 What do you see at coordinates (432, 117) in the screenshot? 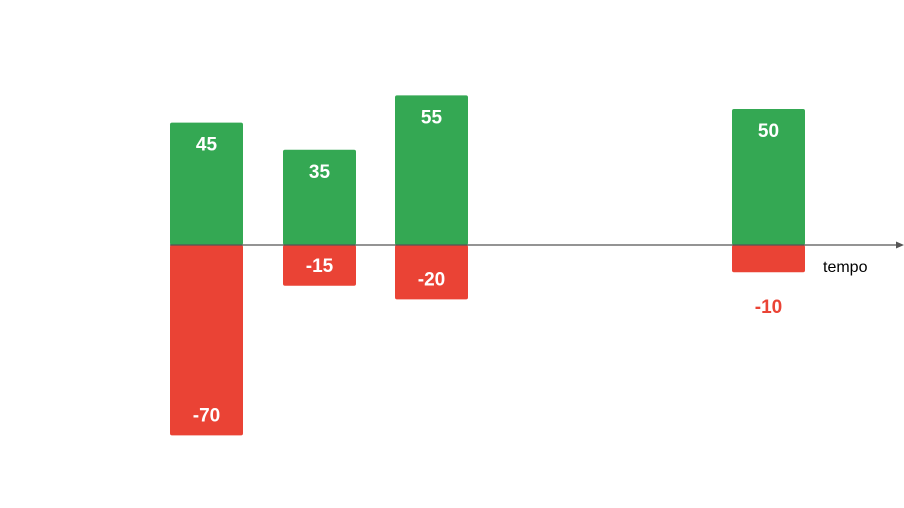
I see `positive-bar-label: 55` at bounding box center [432, 117].